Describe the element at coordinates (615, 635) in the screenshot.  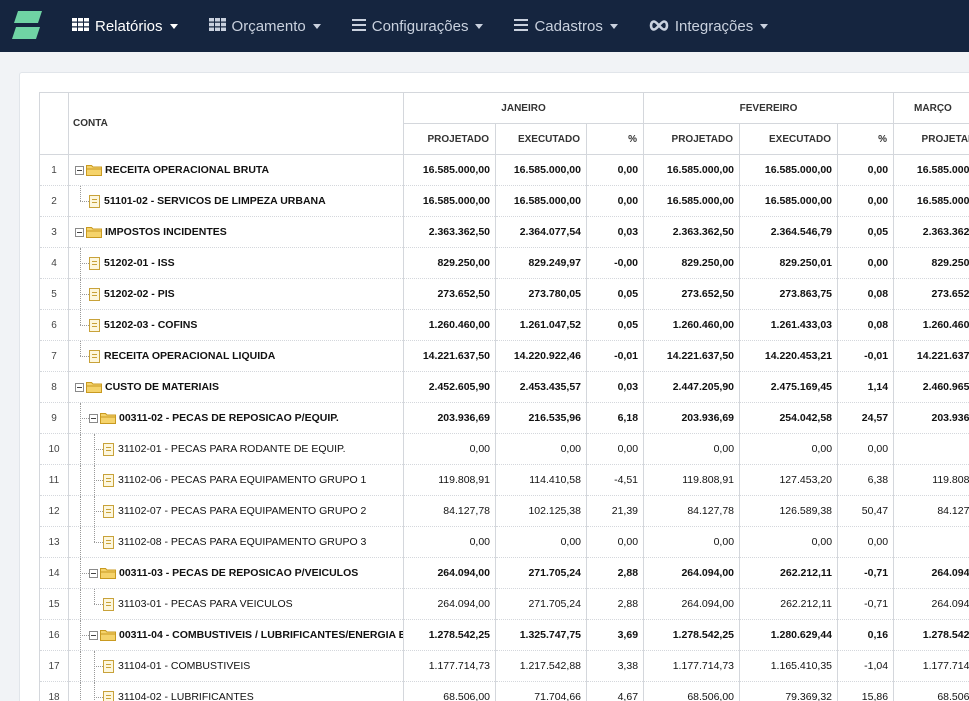
I see `jan-percent-cell: 3,69` at that location.